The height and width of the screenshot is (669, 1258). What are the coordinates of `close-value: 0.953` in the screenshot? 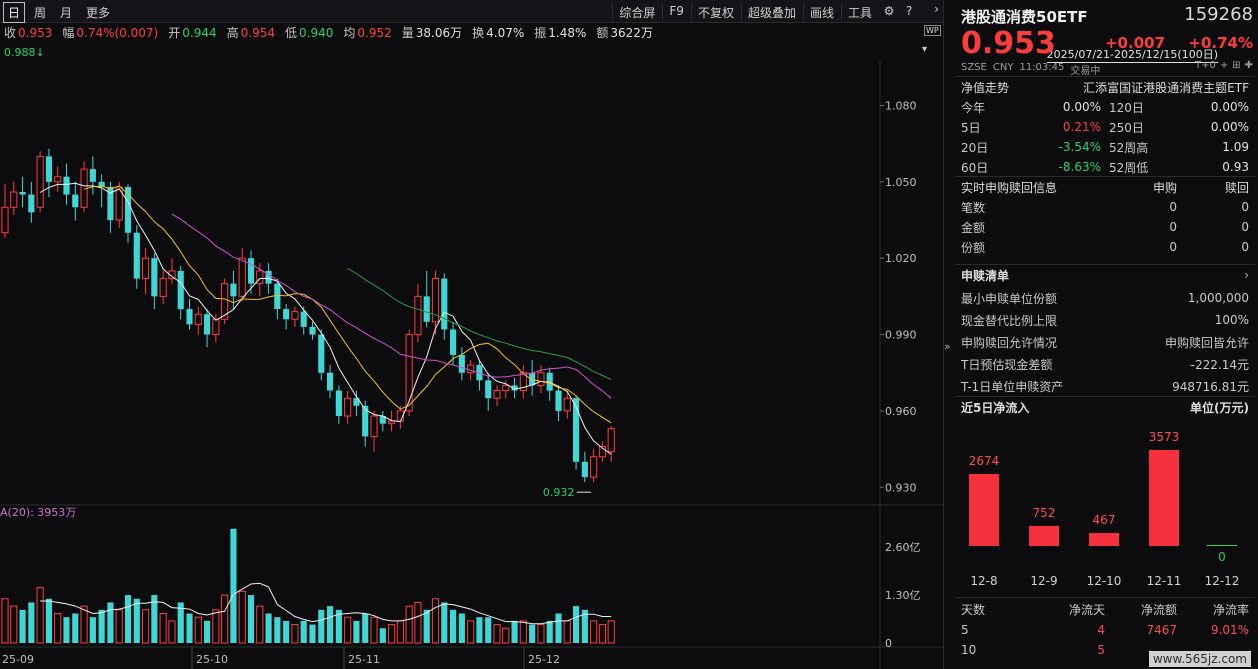 It's located at (35, 33).